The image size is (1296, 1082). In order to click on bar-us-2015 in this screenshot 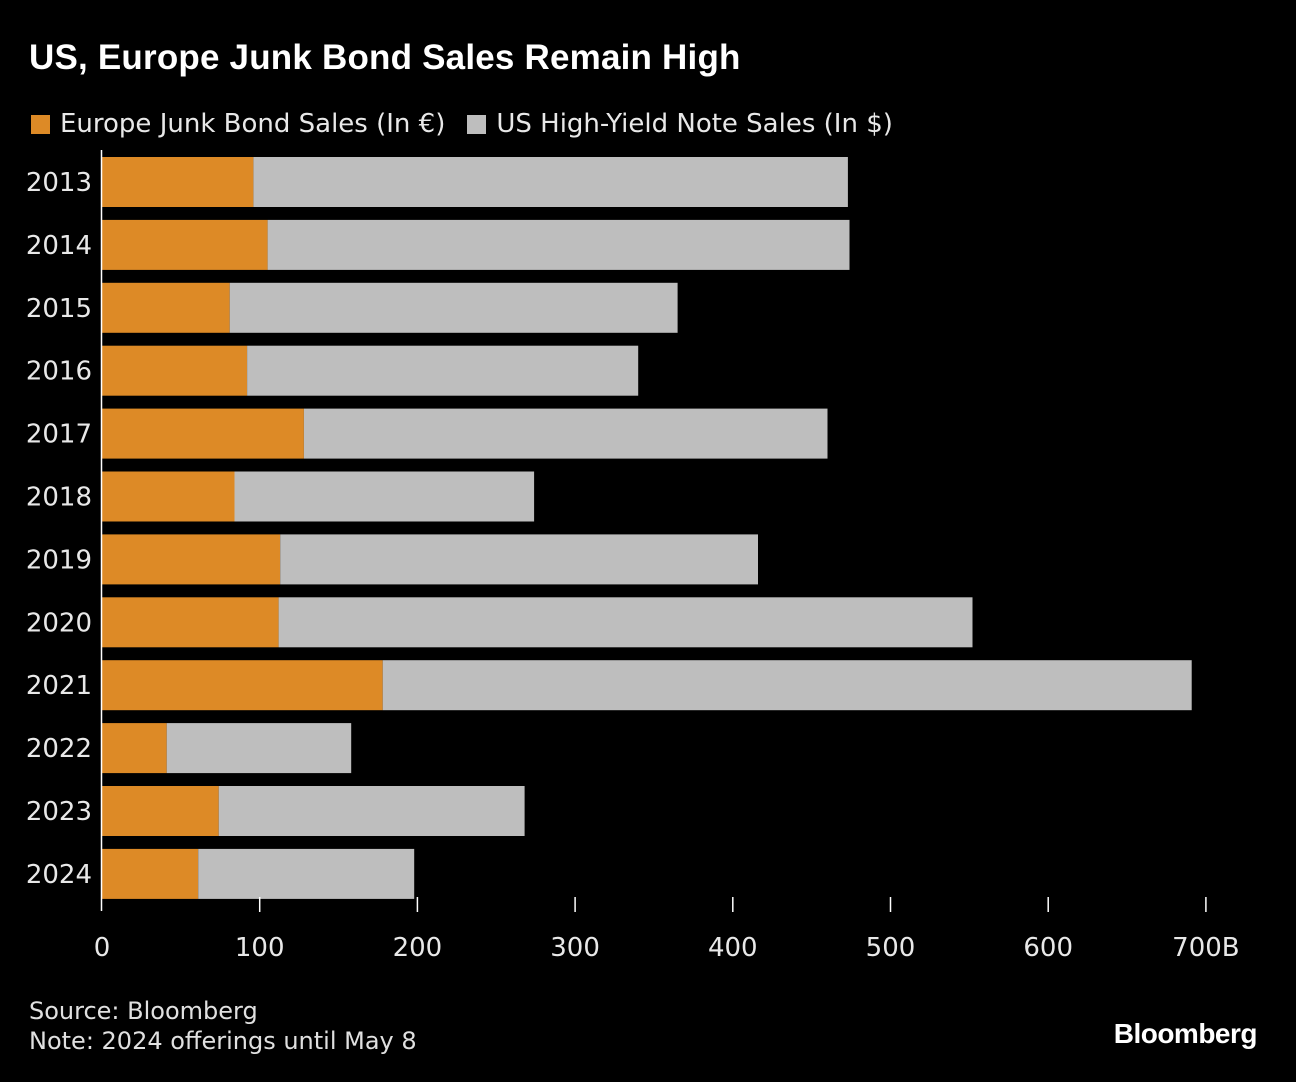, I will do `click(453, 307)`.